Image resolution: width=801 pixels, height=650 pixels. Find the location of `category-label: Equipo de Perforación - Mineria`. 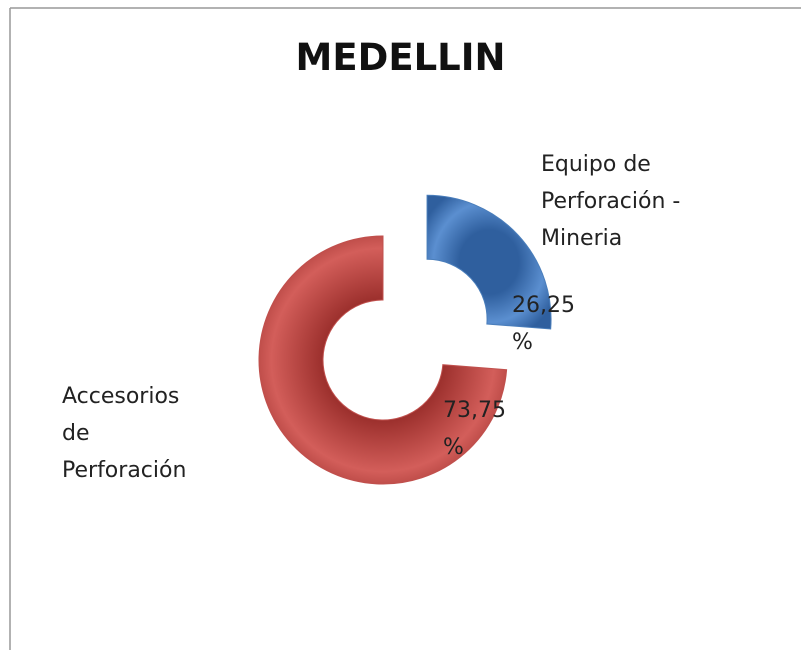

category-label: Equipo de Perforación - Mineria is located at coordinates (611, 201).